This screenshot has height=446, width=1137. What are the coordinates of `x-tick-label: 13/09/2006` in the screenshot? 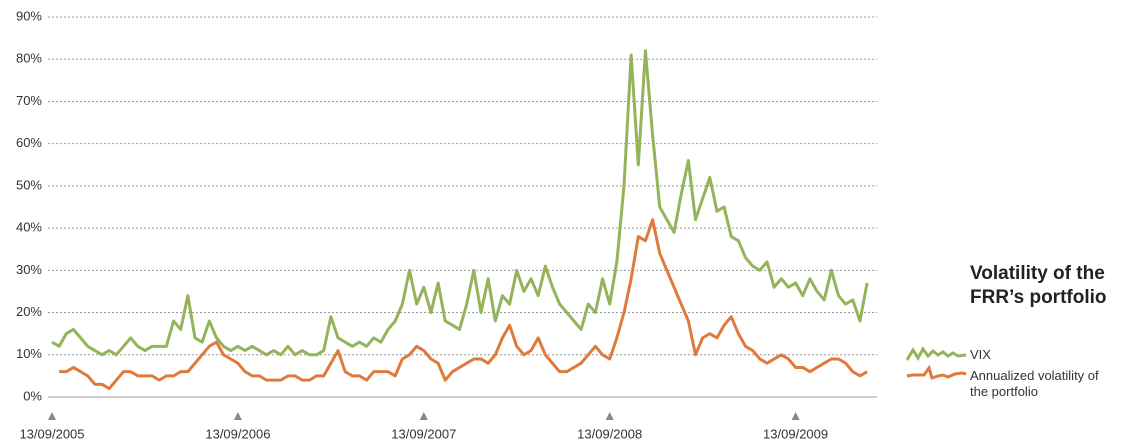 It's located at (237, 433).